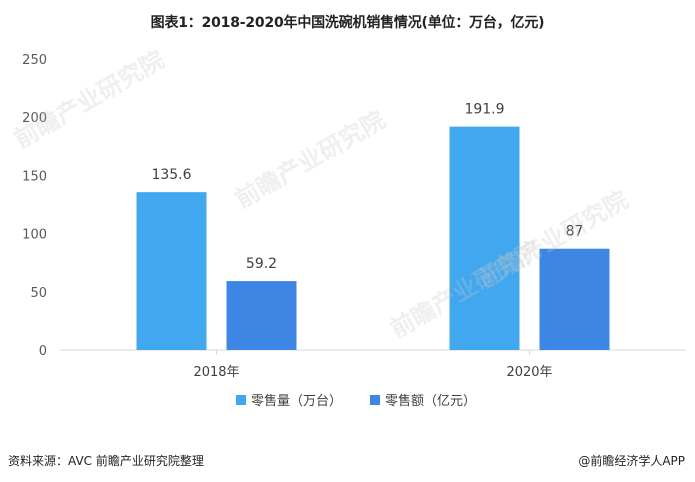 Image resolution: width=695 pixels, height=482 pixels. I want to click on y-tick-label: 150, so click(34, 176).